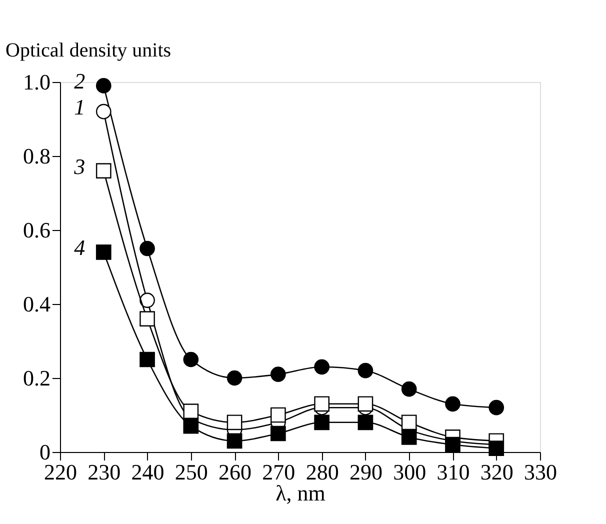 Image resolution: width=606 pixels, height=524 pixels. What do you see at coordinates (80, 247) in the screenshot?
I see `series-label: 4` at bounding box center [80, 247].